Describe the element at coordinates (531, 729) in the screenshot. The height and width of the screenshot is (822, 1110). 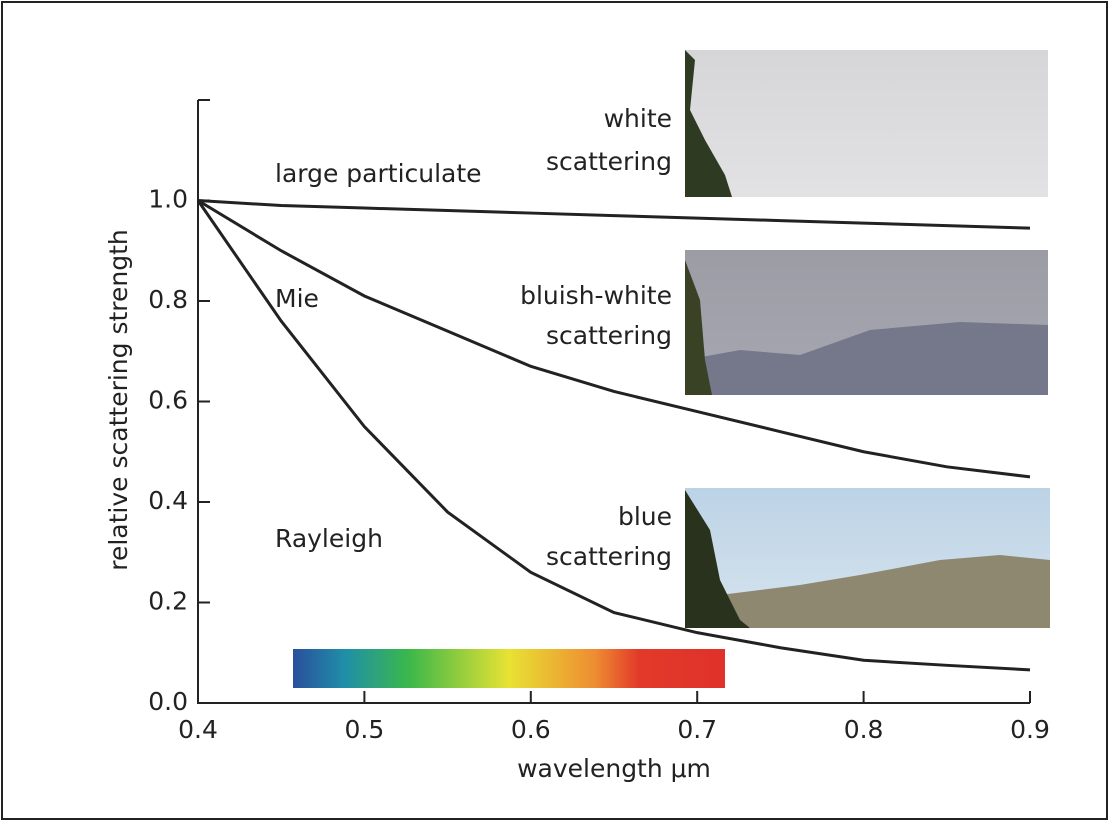
I see `x-tick-label: 0.6` at that location.